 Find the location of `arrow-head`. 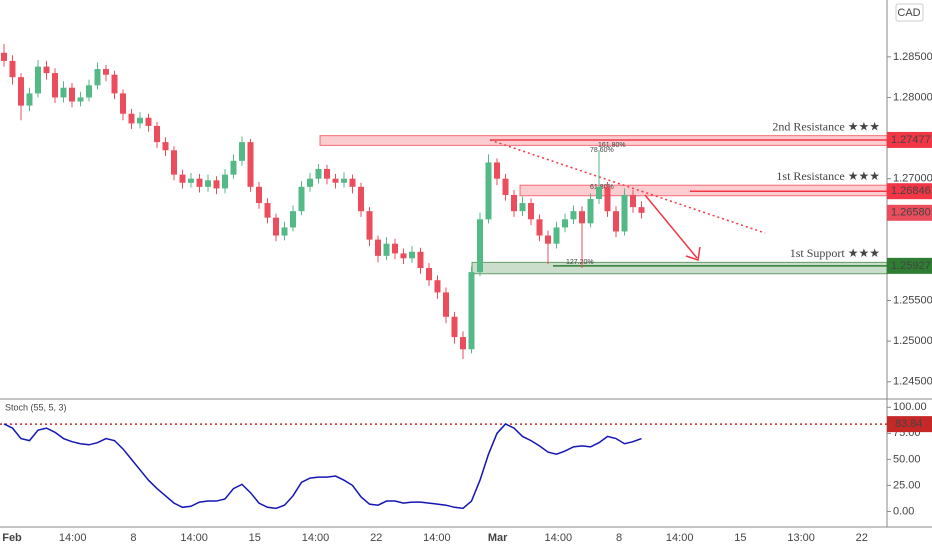

arrow-head is located at coordinates (693, 253).